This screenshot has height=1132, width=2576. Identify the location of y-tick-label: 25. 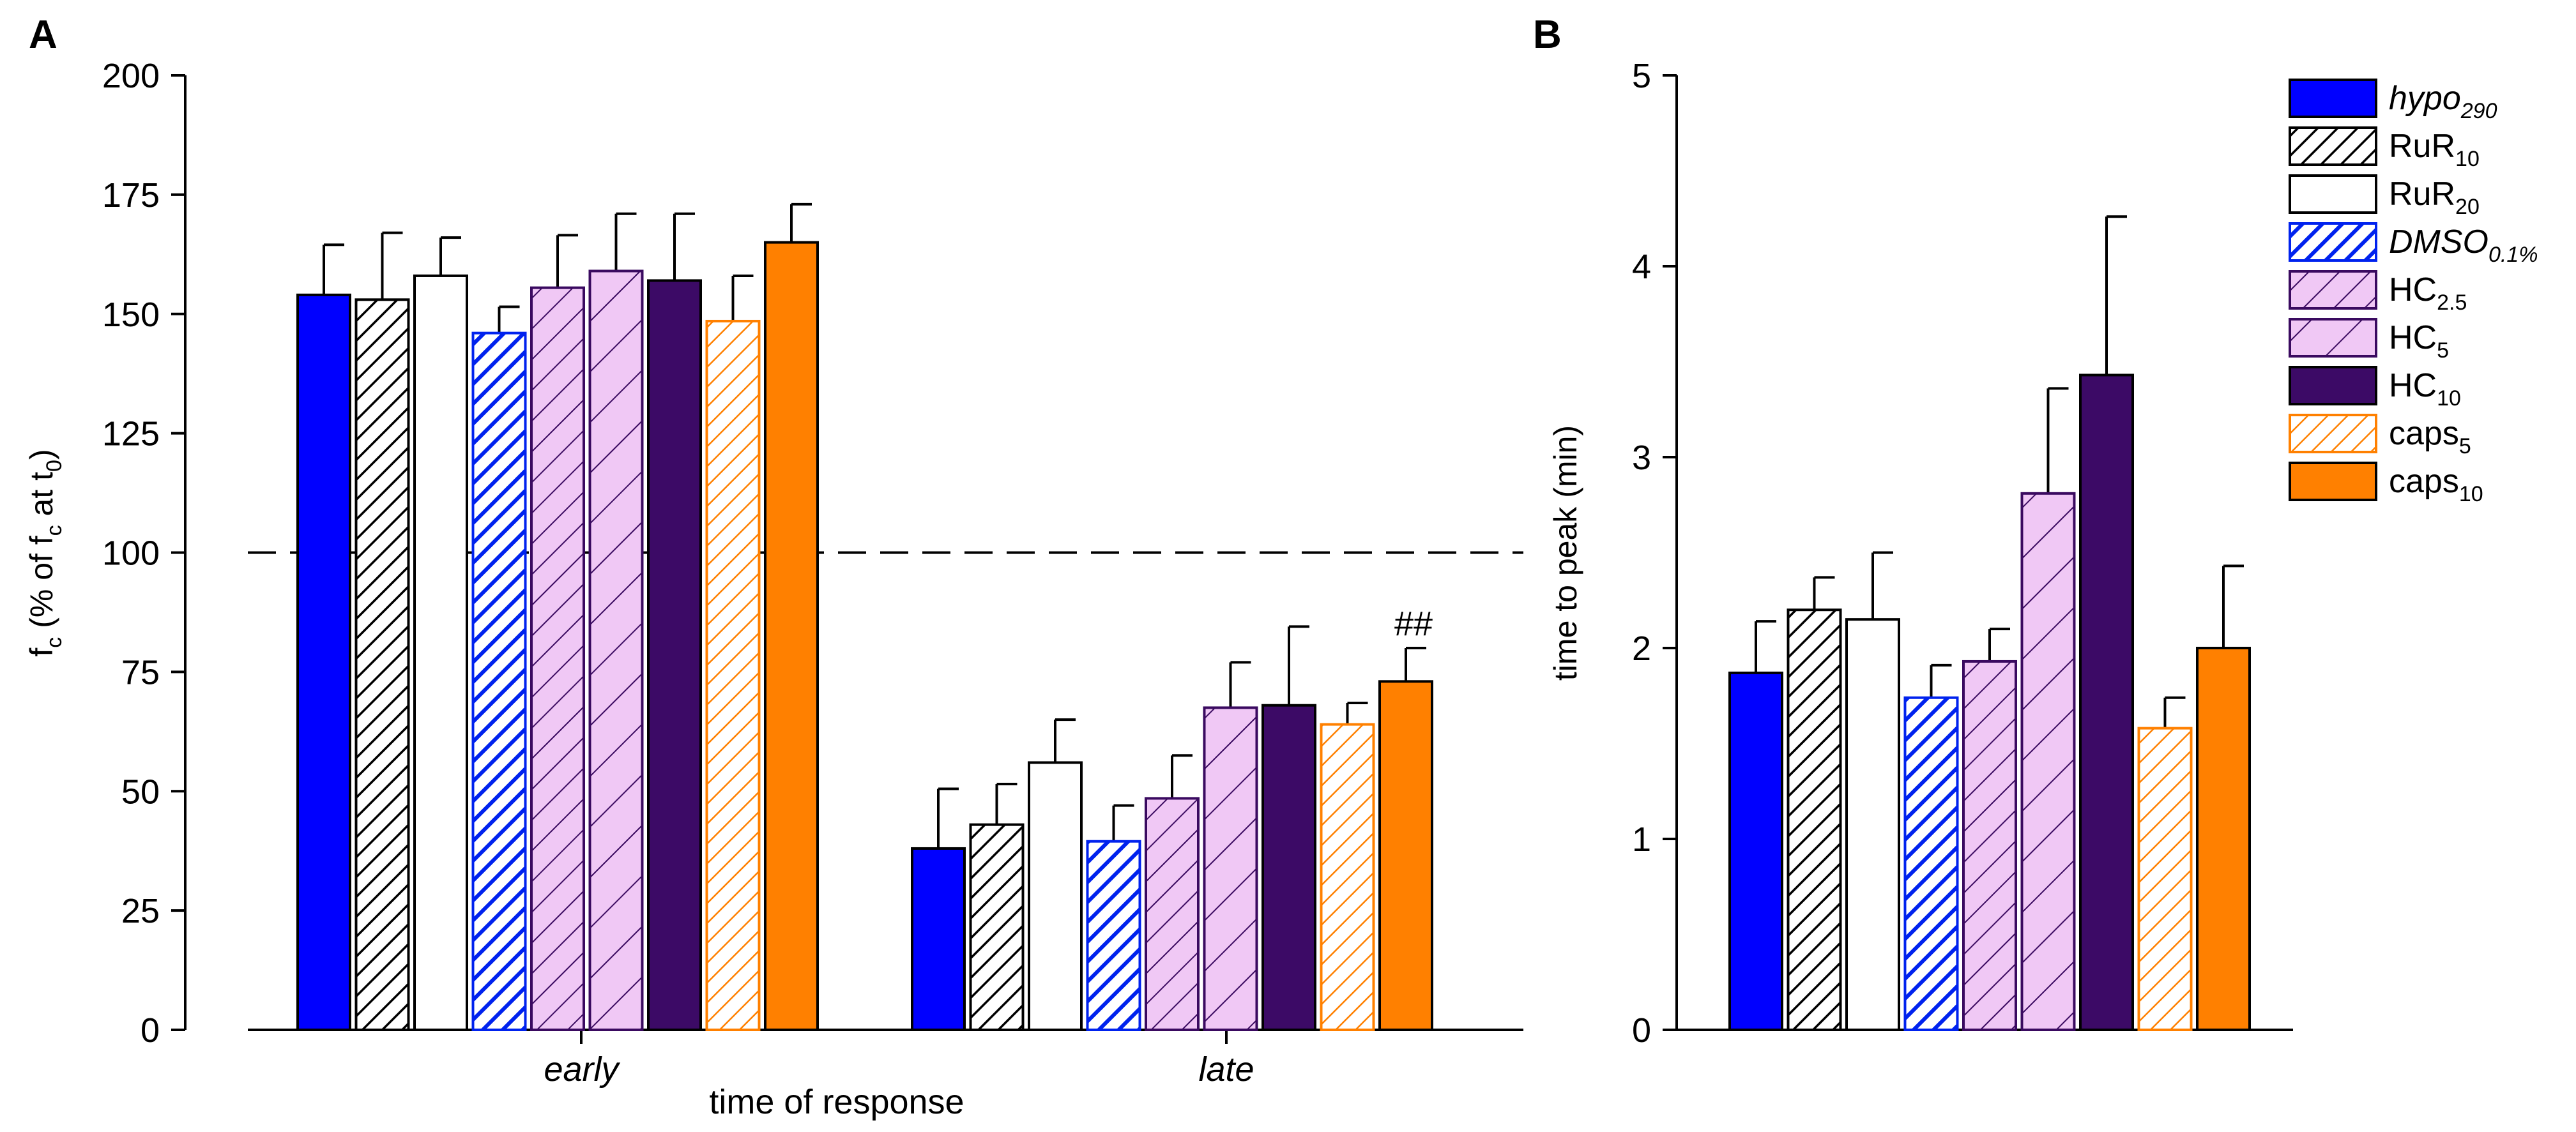
(140, 911).